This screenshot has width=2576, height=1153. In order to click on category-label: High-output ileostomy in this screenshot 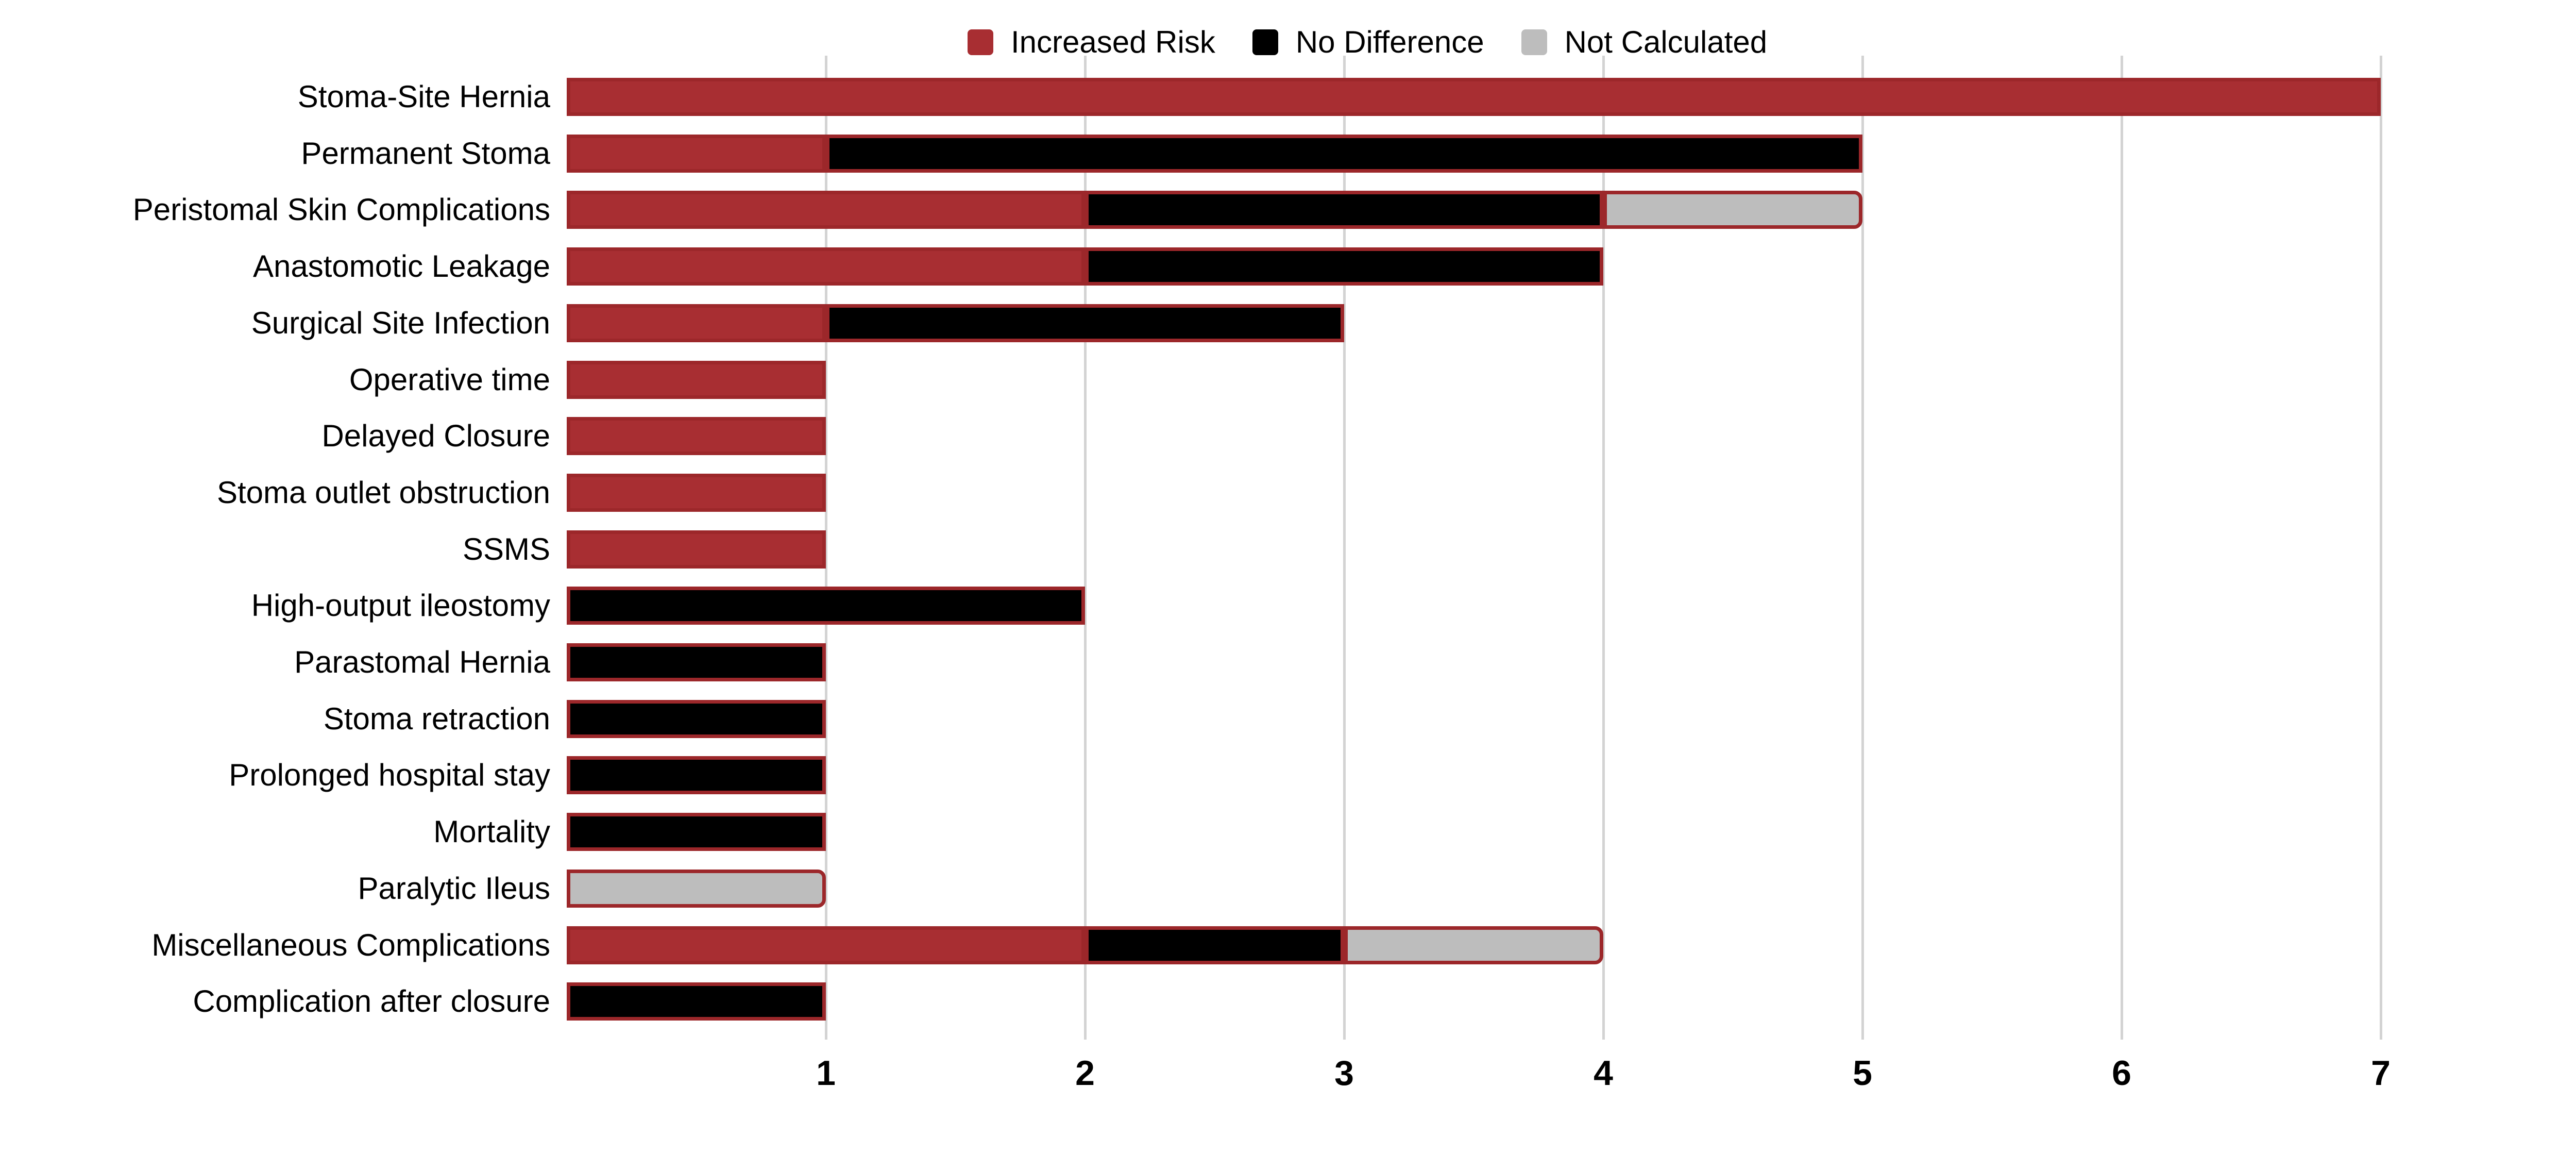, I will do `click(400, 605)`.